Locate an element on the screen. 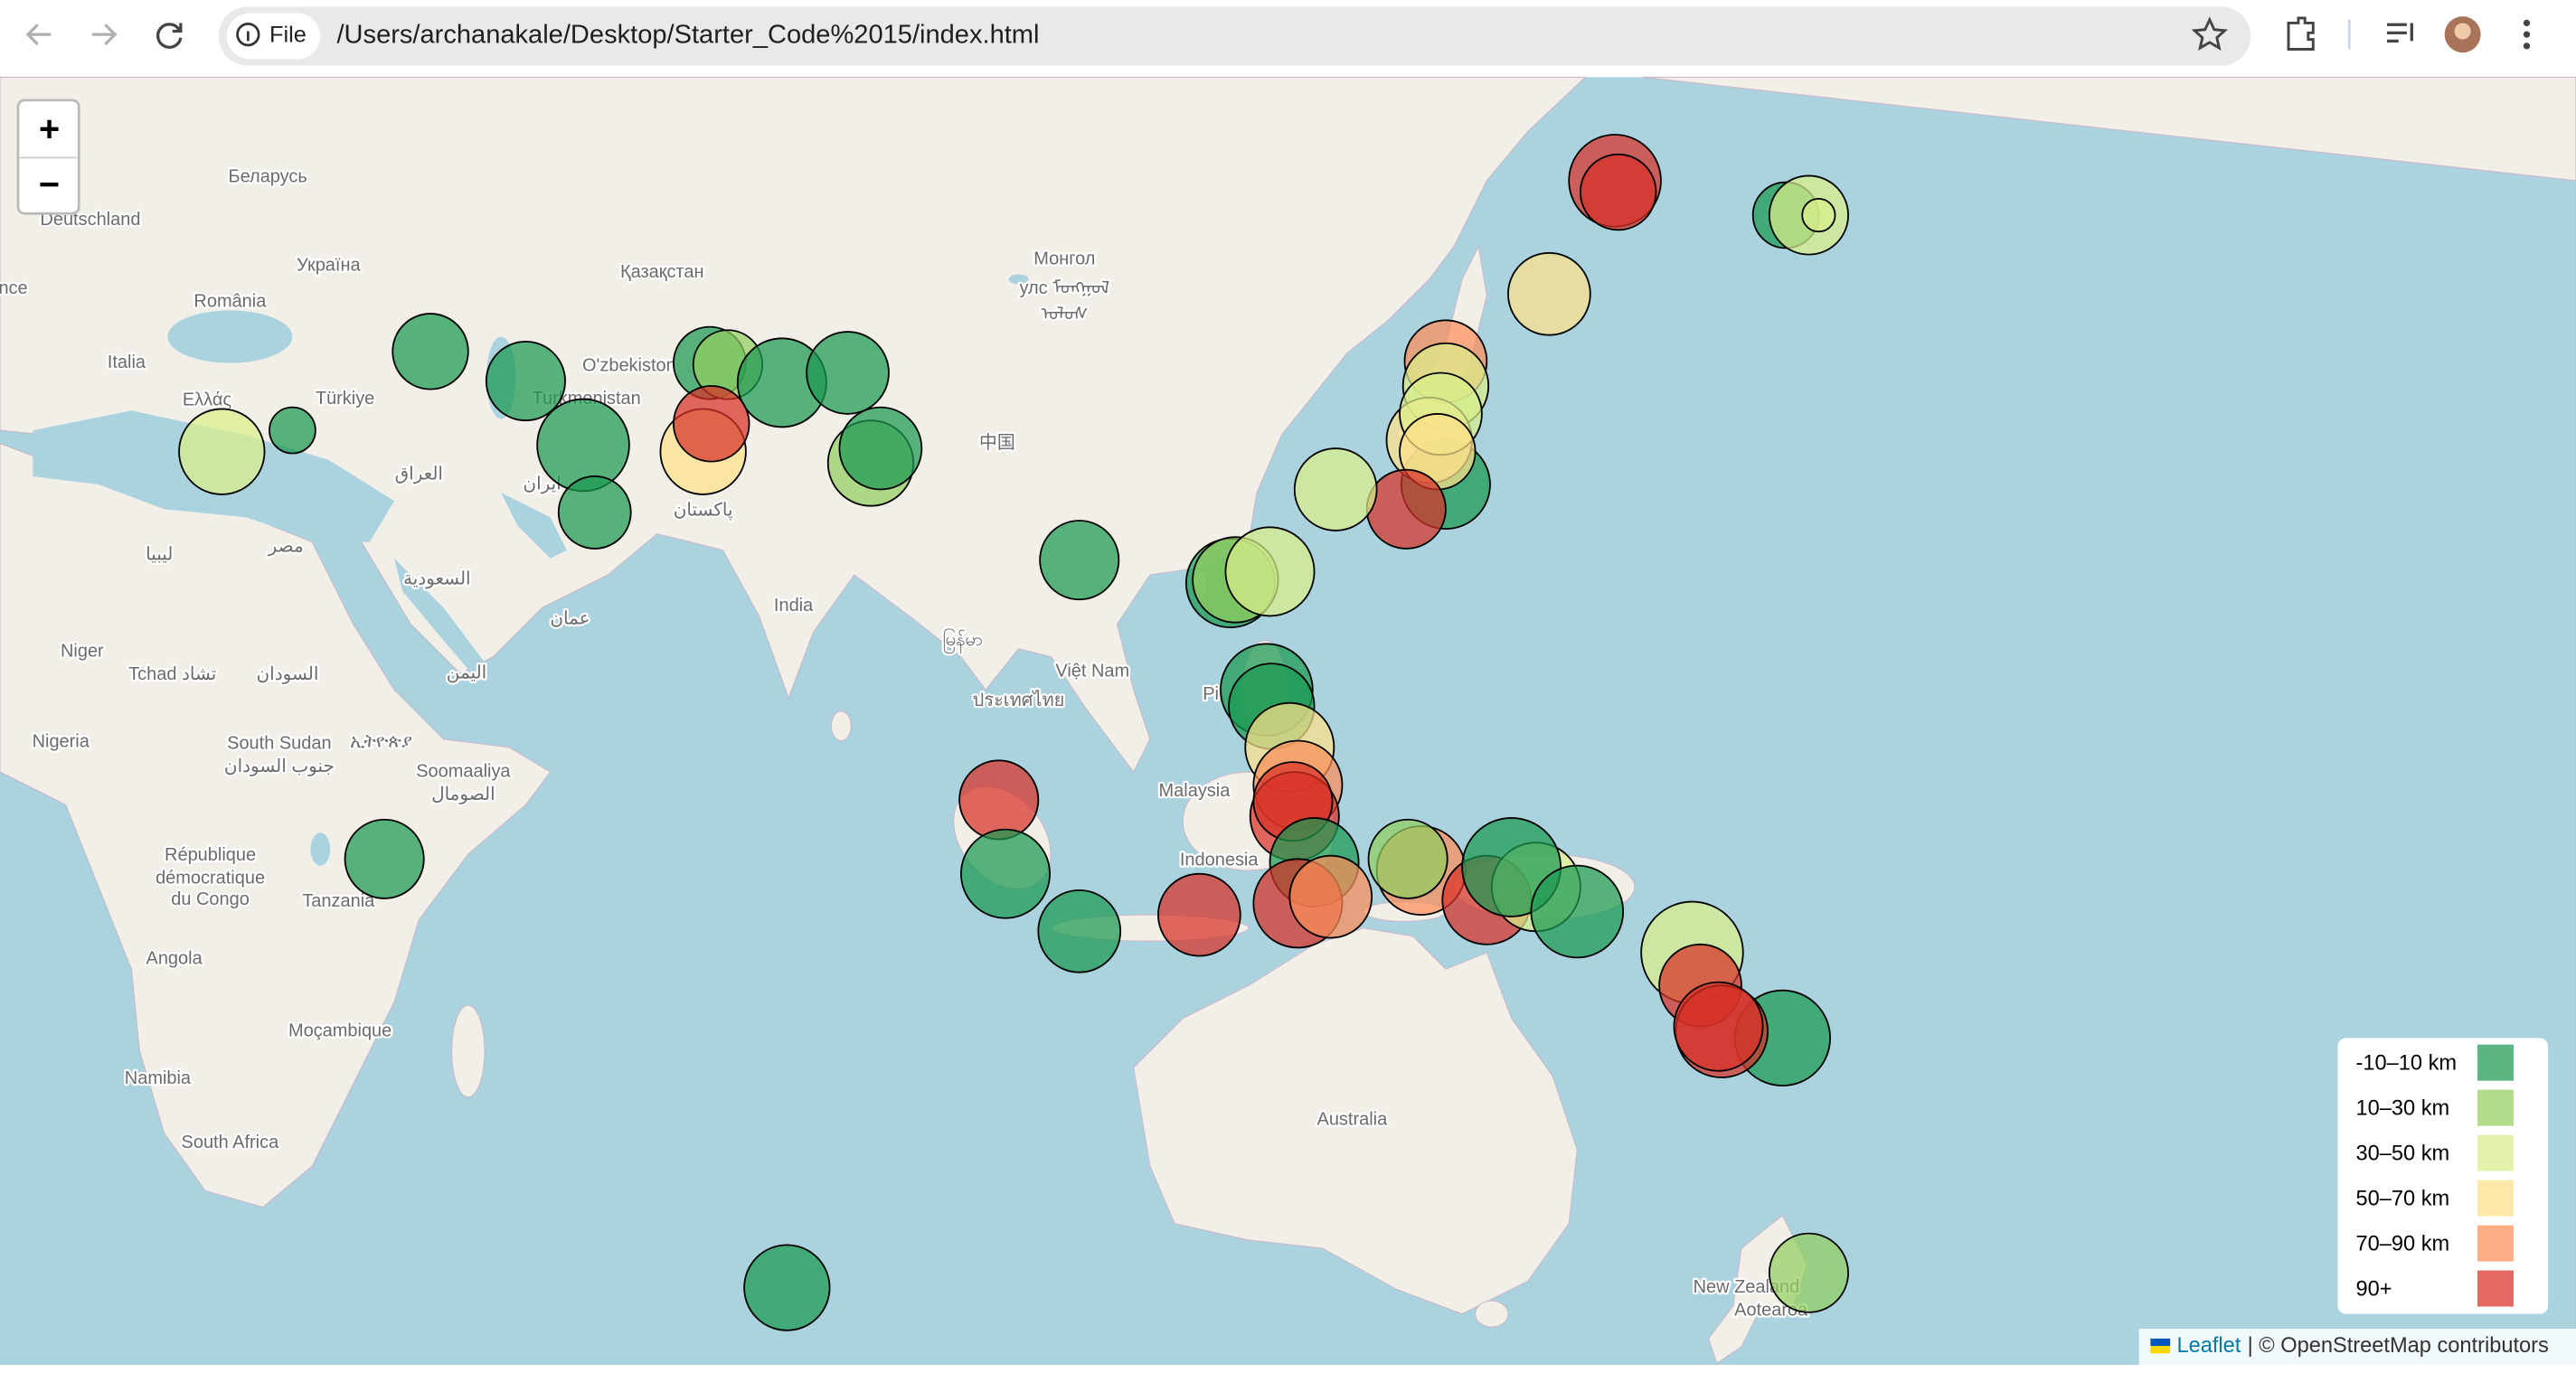 The width and height of the screenshot is (2576, 1373). attribution-text: | © OpenStreetMap contributors is located at coordinates (2398, 1346).